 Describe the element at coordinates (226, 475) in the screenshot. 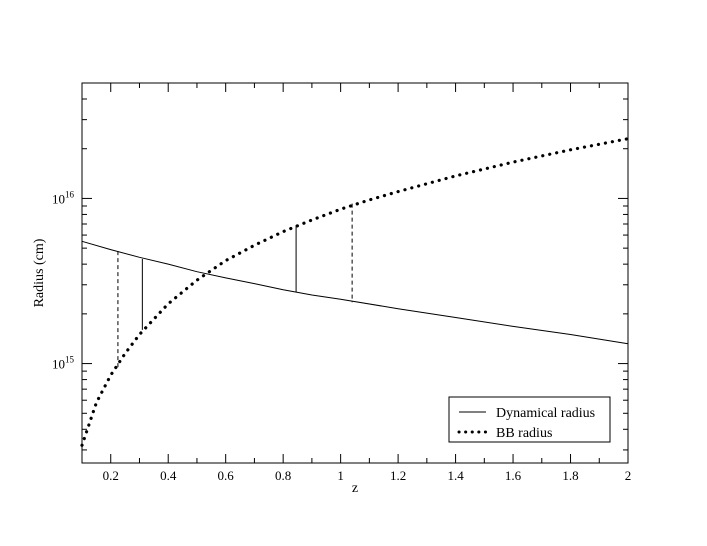

I see `x-tick-label-2: 0.6` at that location.